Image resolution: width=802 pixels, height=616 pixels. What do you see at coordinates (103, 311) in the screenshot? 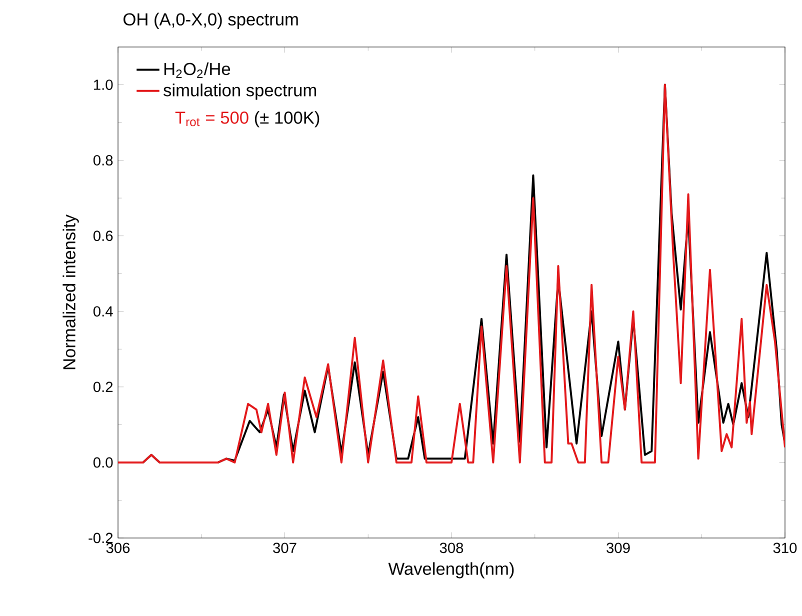
I see `y-tick-label: 0.4` at bounding box center [103, 311].